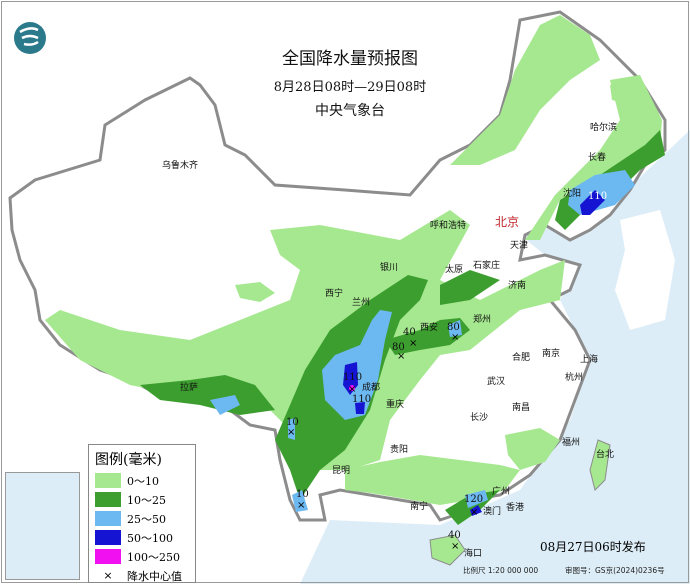  I want to click on map-scale: 比例尺 1:20 000 000, so click(501, 570).